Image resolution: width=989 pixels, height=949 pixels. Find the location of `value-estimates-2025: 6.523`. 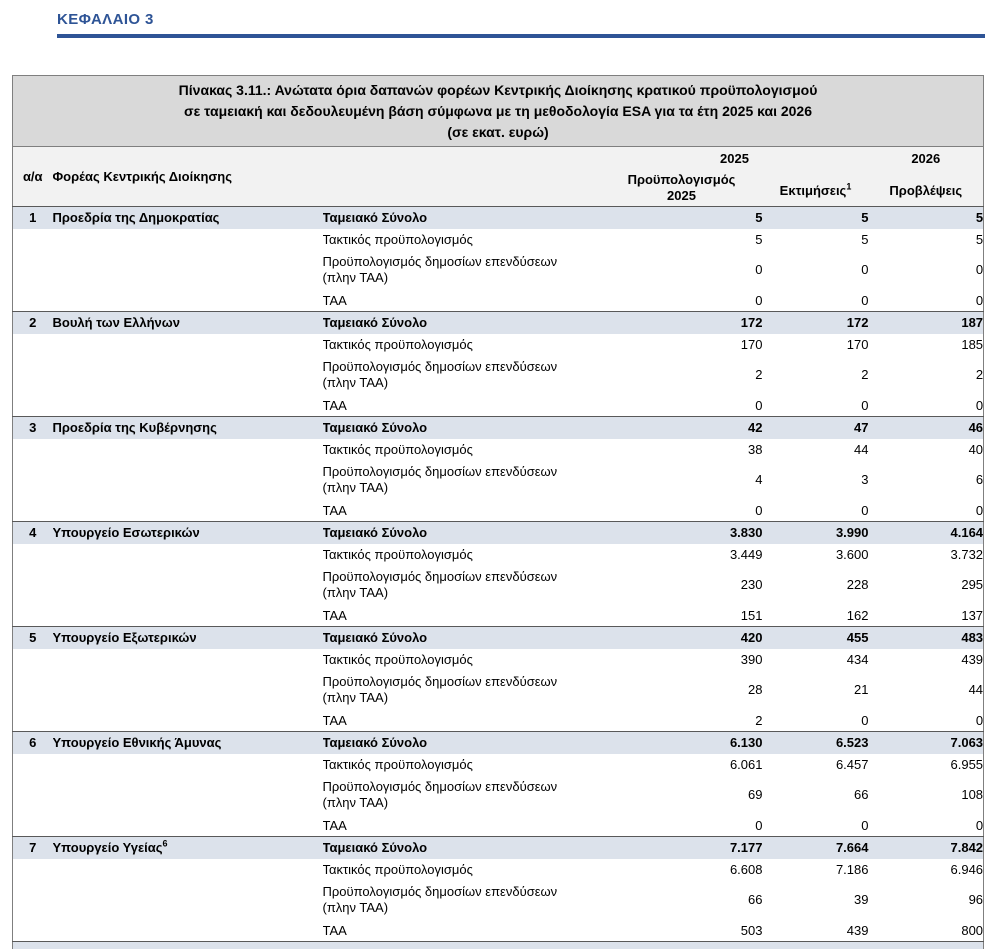

value-estimates-2025: 6.523 is located at coordinates (815, 742).